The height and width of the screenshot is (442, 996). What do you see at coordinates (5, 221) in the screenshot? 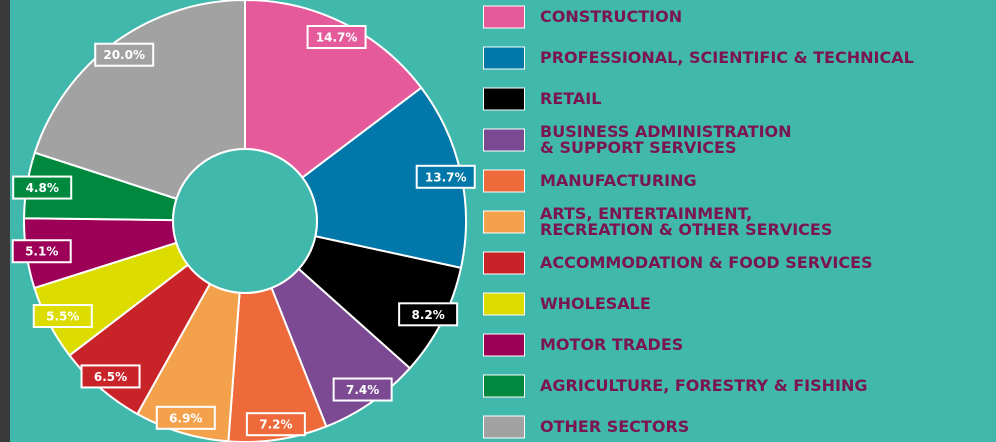
I see `side-strip` at bounding box center [5, 221].